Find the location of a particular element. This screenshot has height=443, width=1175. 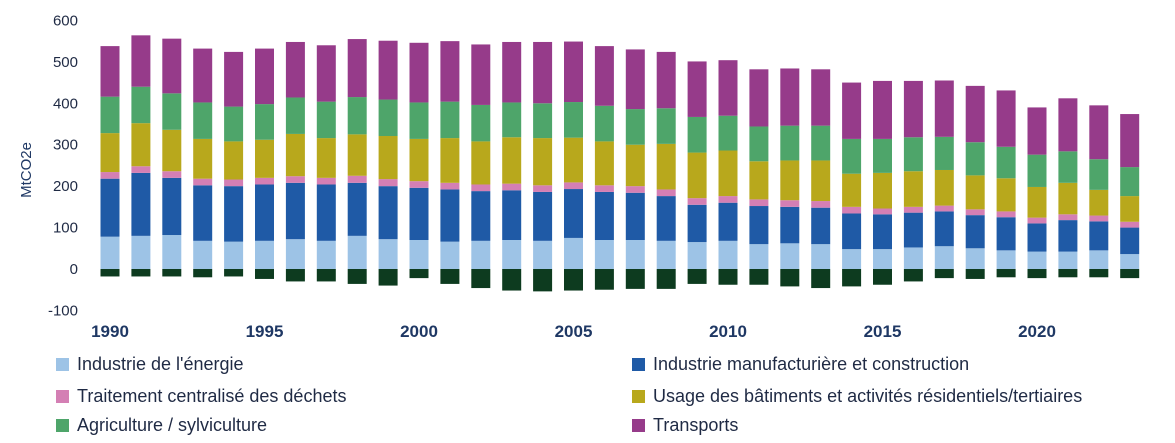

y-tick-label: 200 is located at coordinates (65, 186).